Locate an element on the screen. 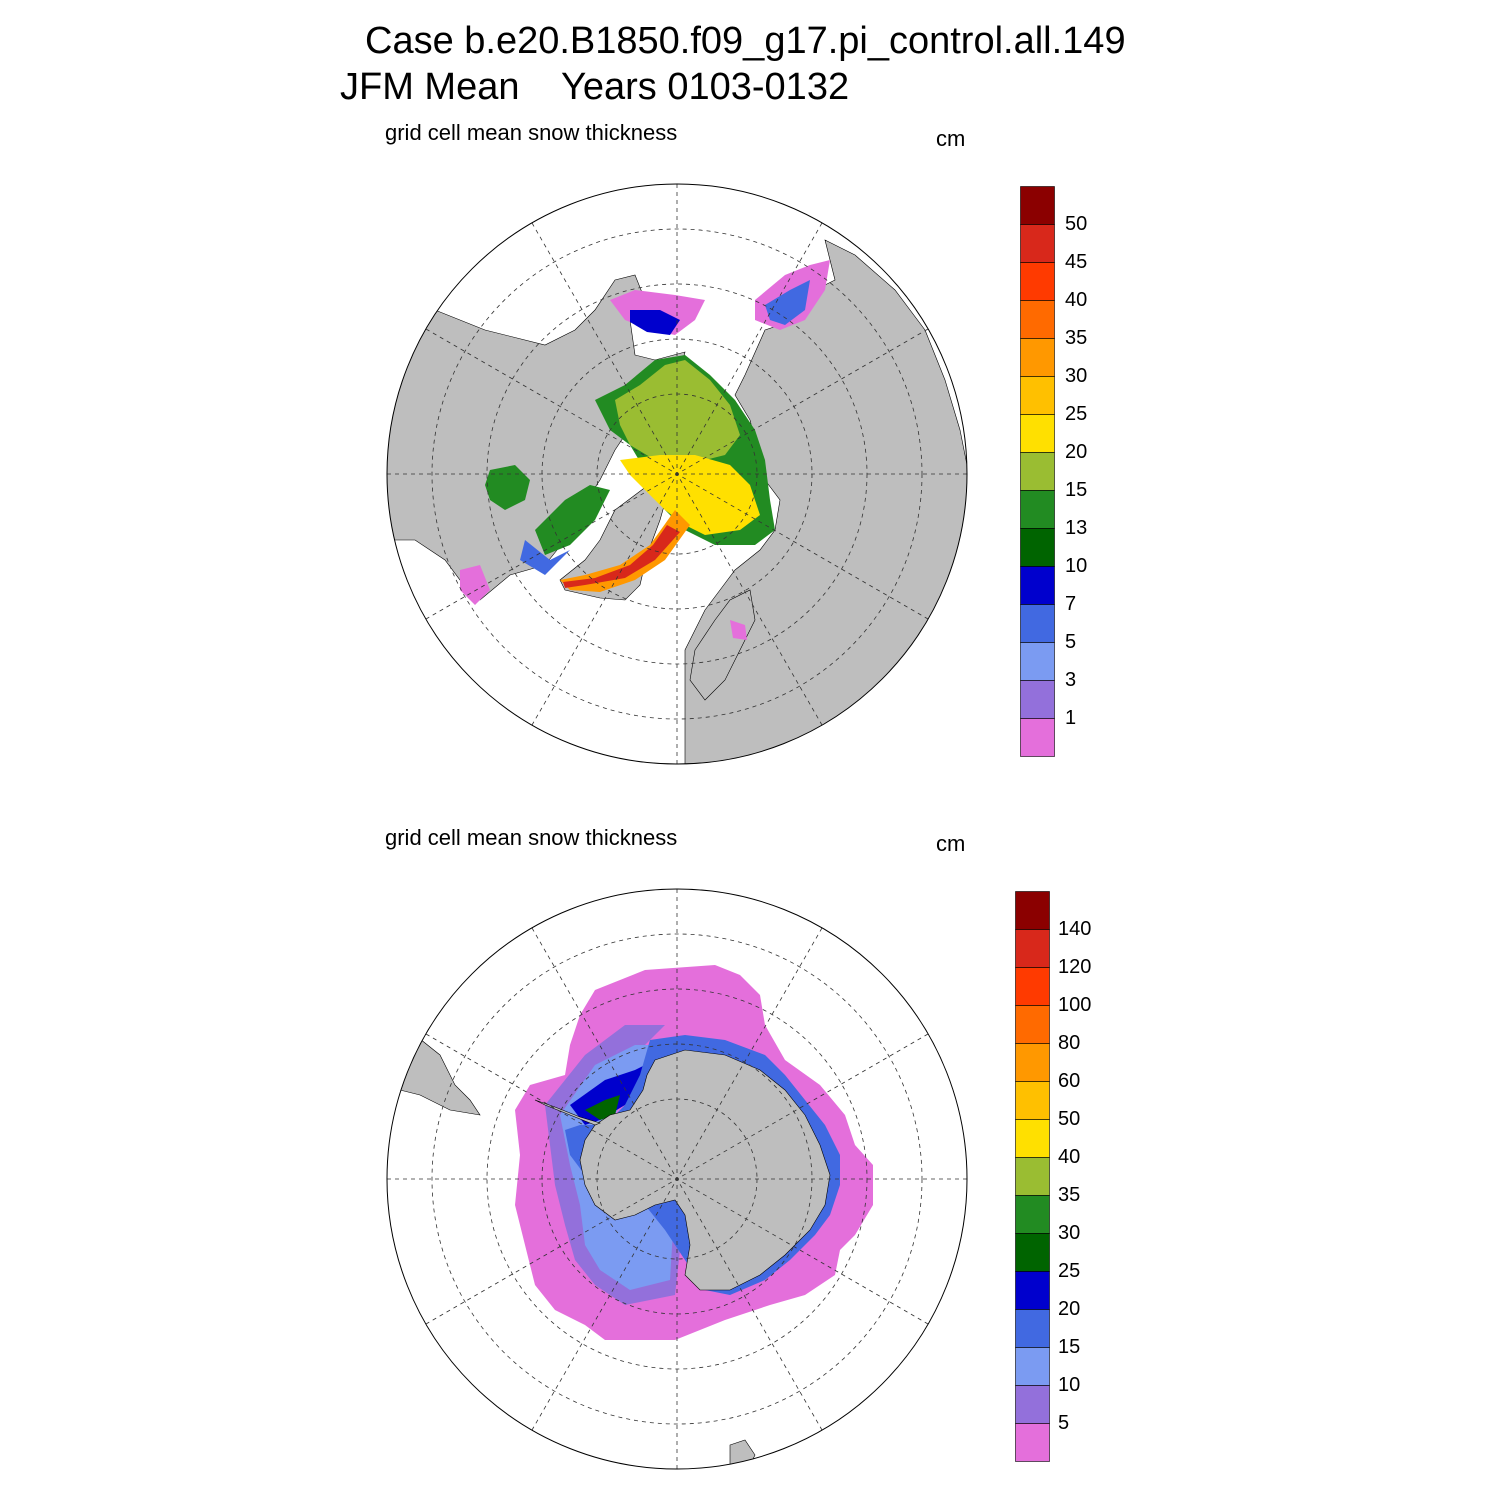  colorbar-label: 80 is located at coordinates (1069, 1043).